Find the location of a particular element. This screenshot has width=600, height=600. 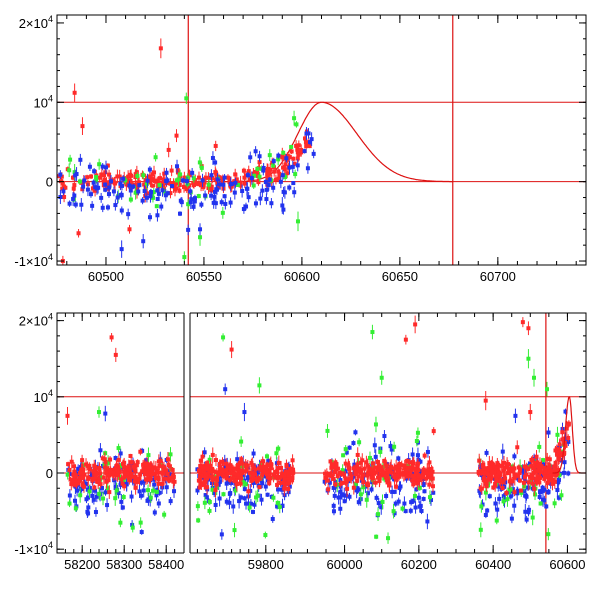

y-tick-label: 2×10⁴ is located at coordinates (36, 22).